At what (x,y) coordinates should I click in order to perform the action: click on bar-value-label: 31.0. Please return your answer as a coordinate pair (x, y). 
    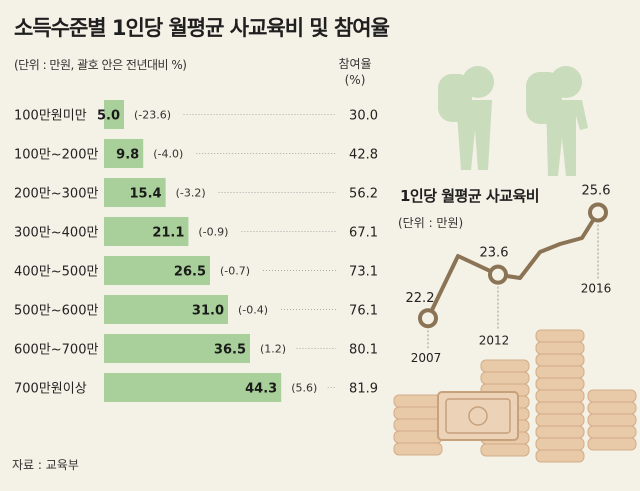
    Looking at the image, I should click on (208, 311).